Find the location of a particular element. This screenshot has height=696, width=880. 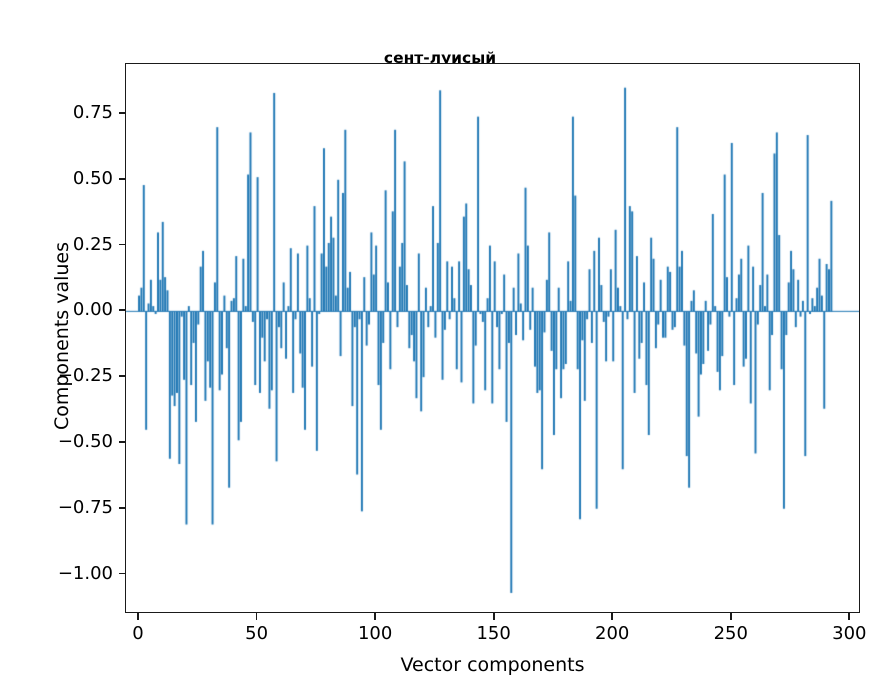

y-axis-label: Components values is located at coordinates (62, 336).